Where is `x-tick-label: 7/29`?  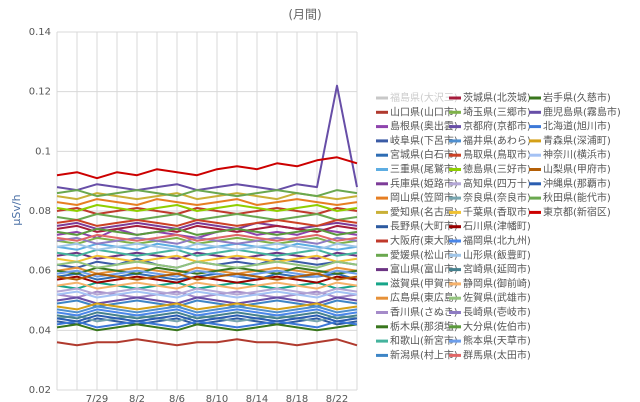
x-tick-label: 7/29 is located at coordinates (97, 398).